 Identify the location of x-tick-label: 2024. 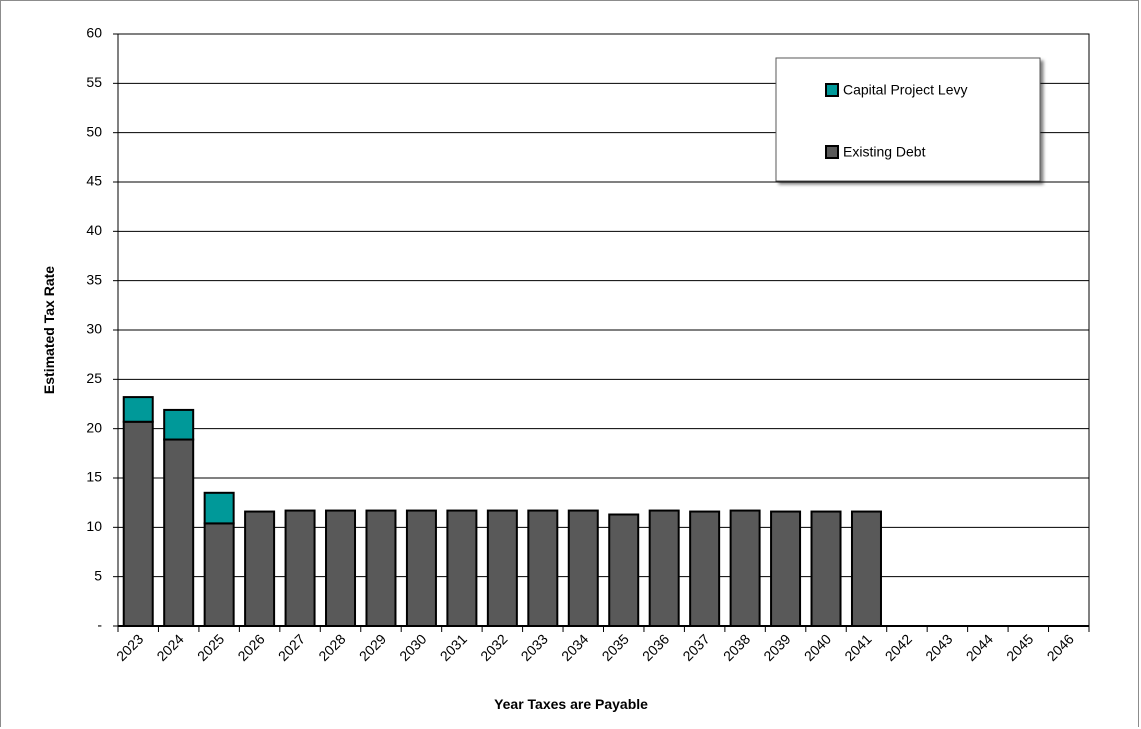
(169, 647).